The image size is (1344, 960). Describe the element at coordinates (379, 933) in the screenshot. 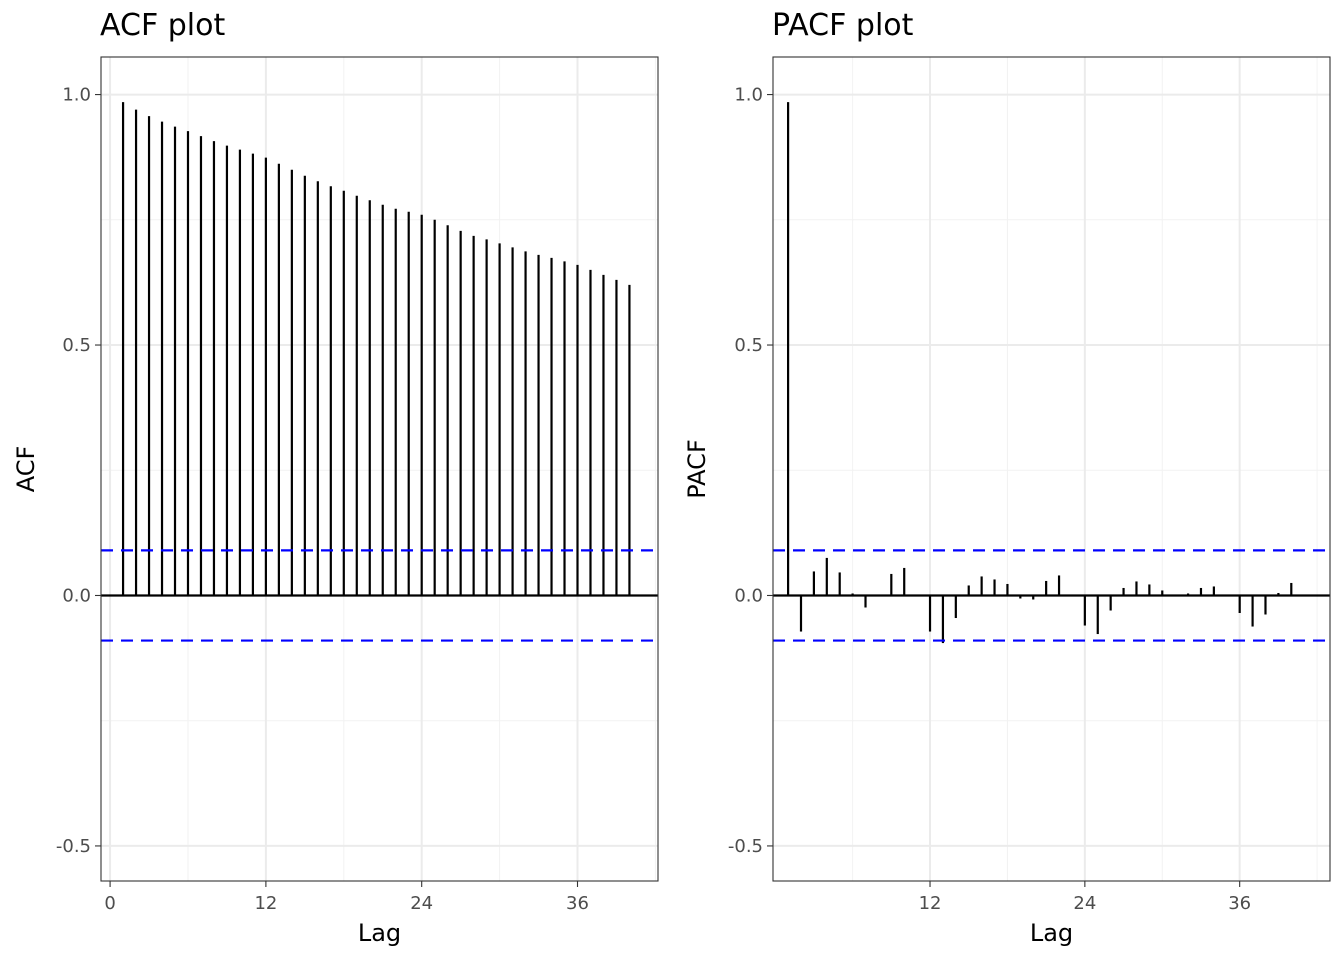

I see `acf-x-axis-title: Lag` at that location.